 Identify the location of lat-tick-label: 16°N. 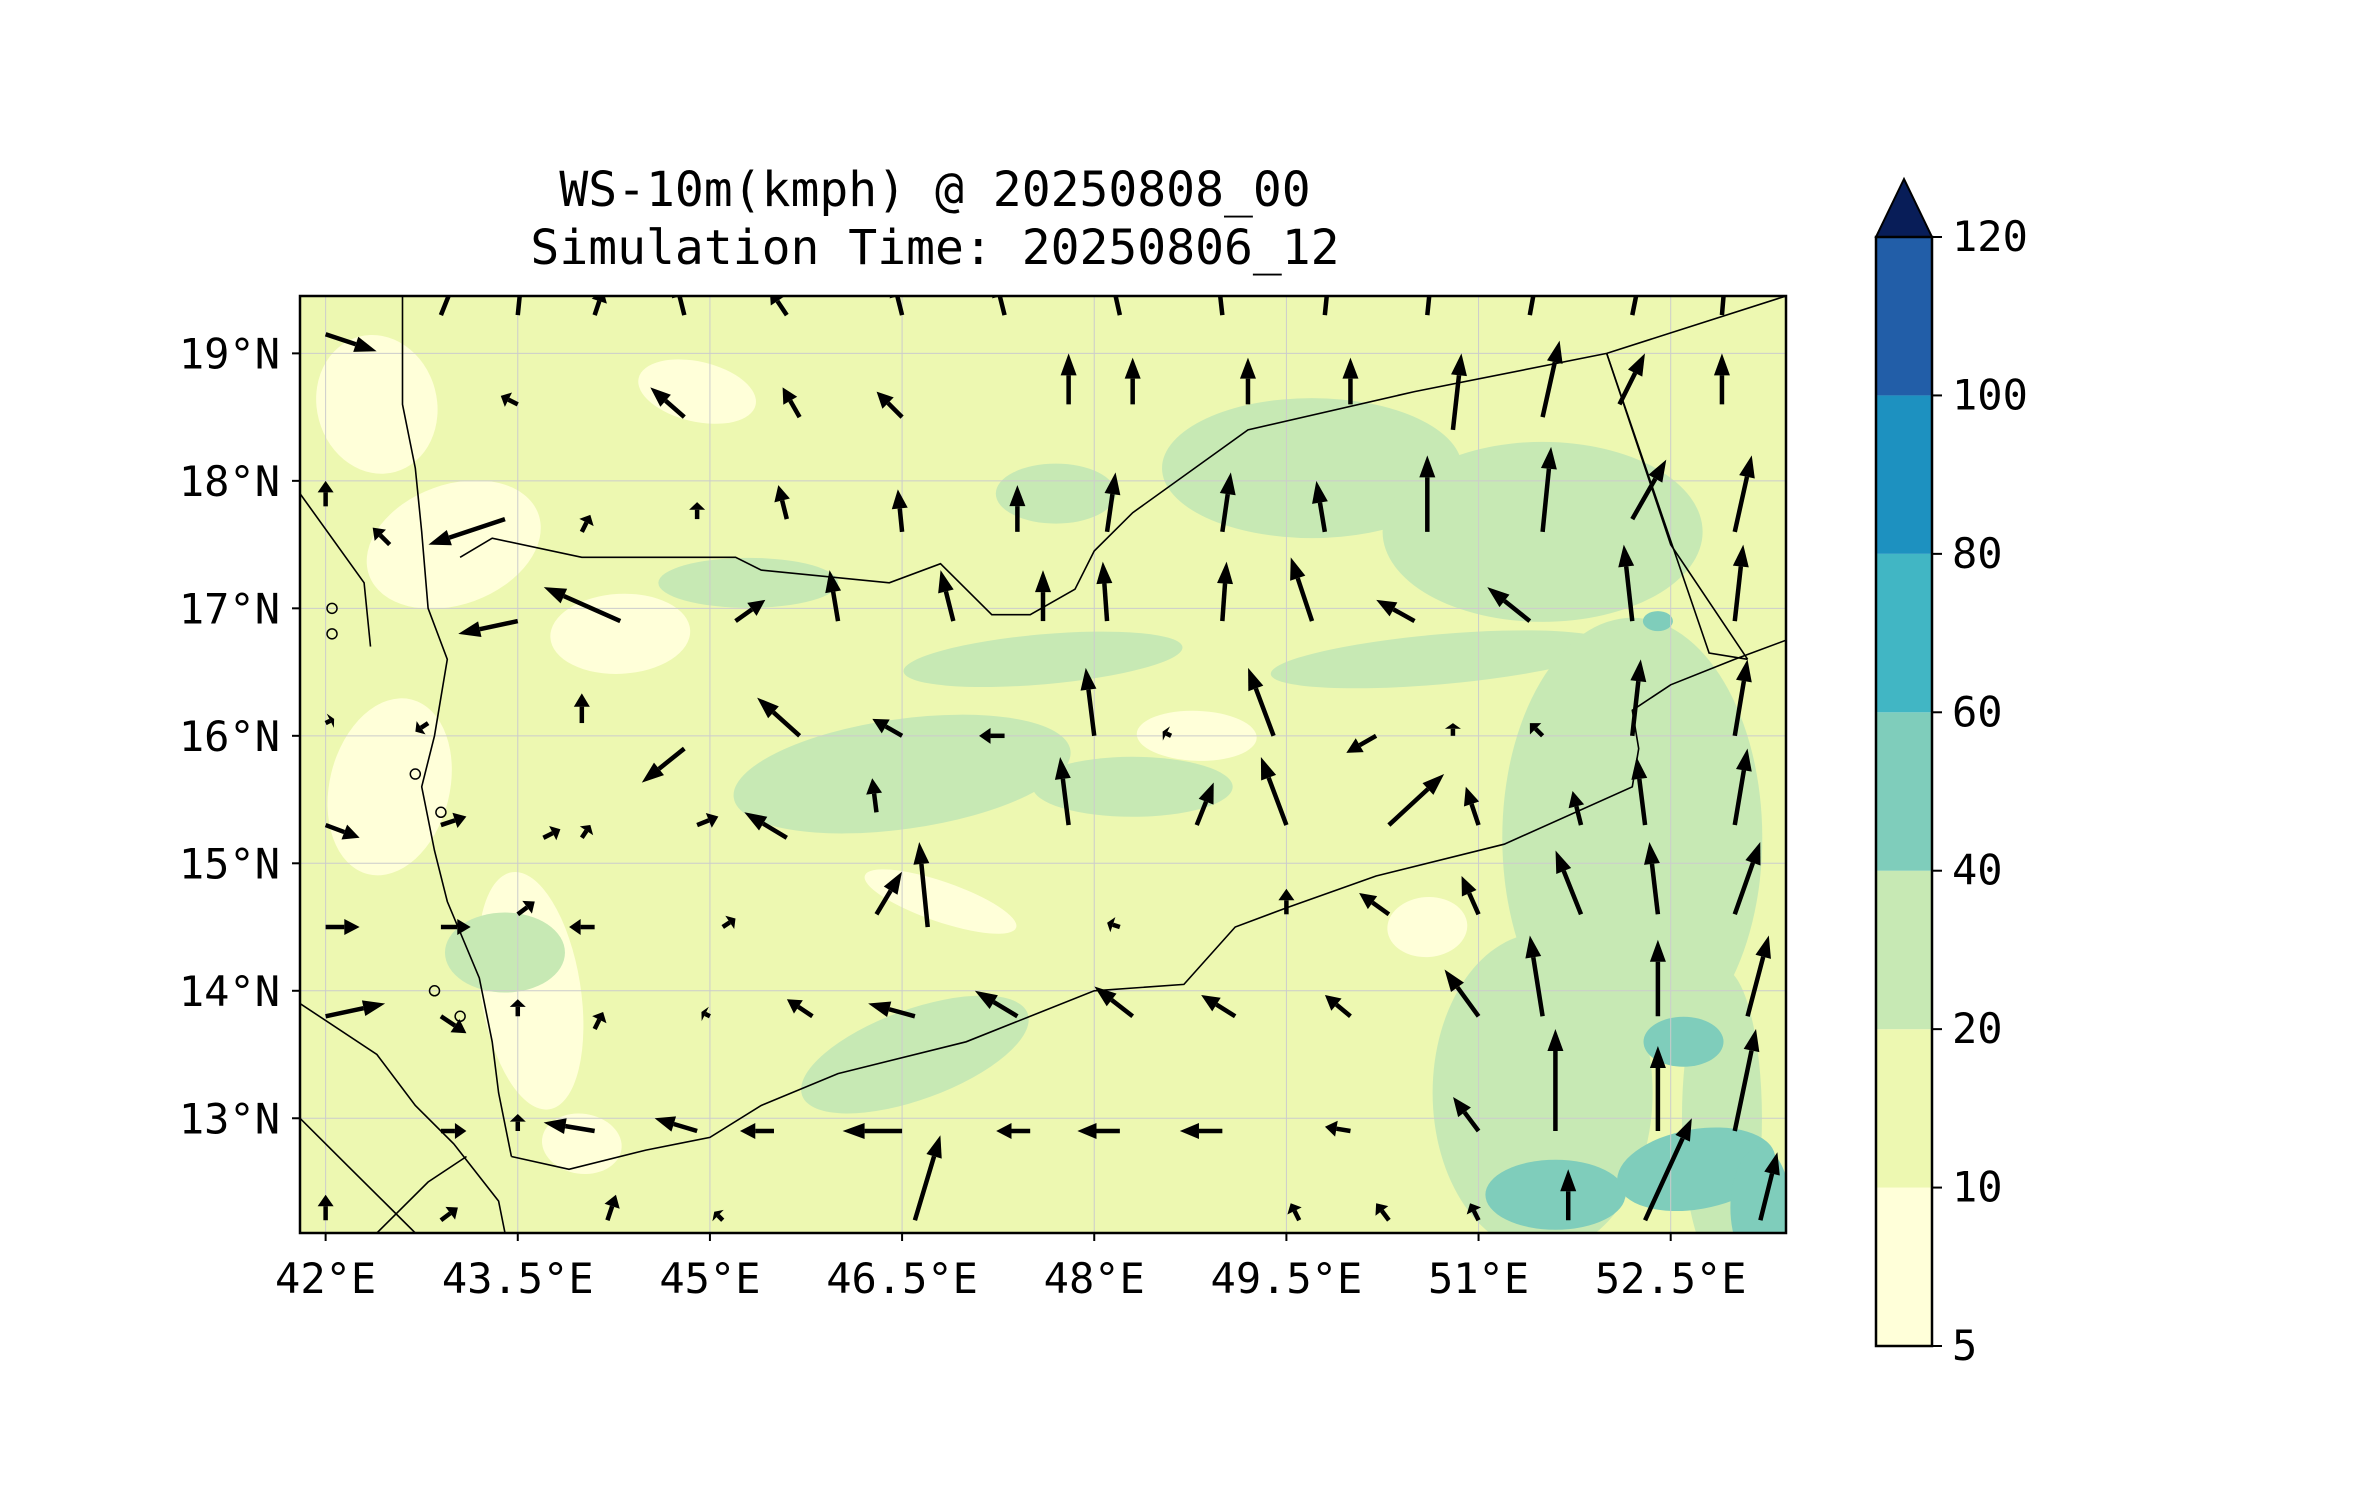
(229, 736).